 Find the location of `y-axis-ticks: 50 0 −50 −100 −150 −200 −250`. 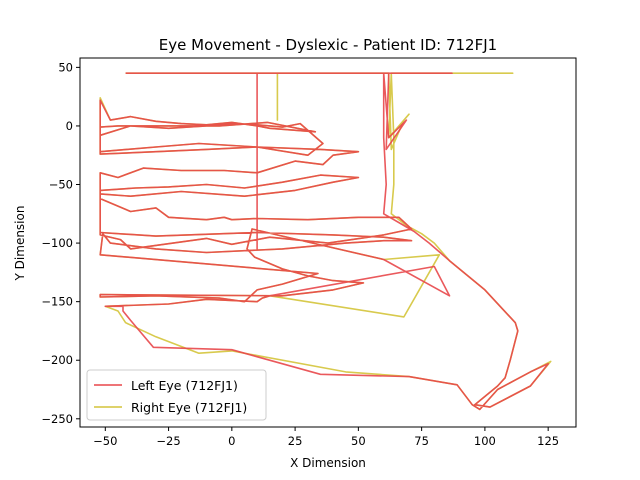

y-axis-ticks: 50 0 −50 −100 −150 −200 −250 is located at coordinates (60, 243).